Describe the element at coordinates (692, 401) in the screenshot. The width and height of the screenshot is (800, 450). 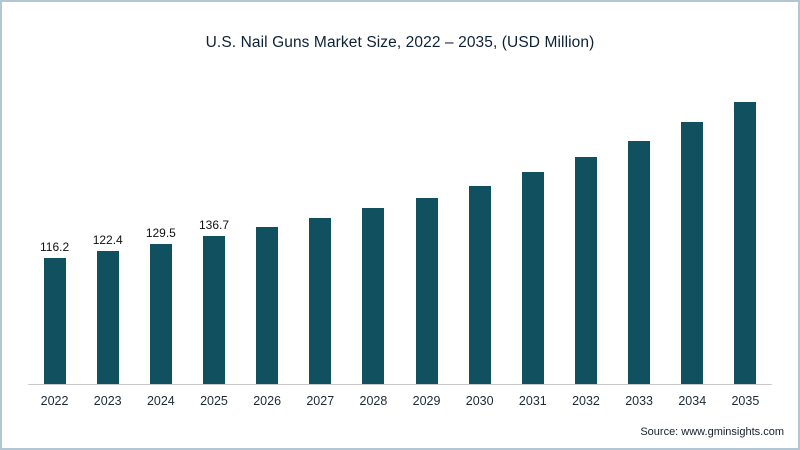
I see `x-tick-label: 2034` at that location.